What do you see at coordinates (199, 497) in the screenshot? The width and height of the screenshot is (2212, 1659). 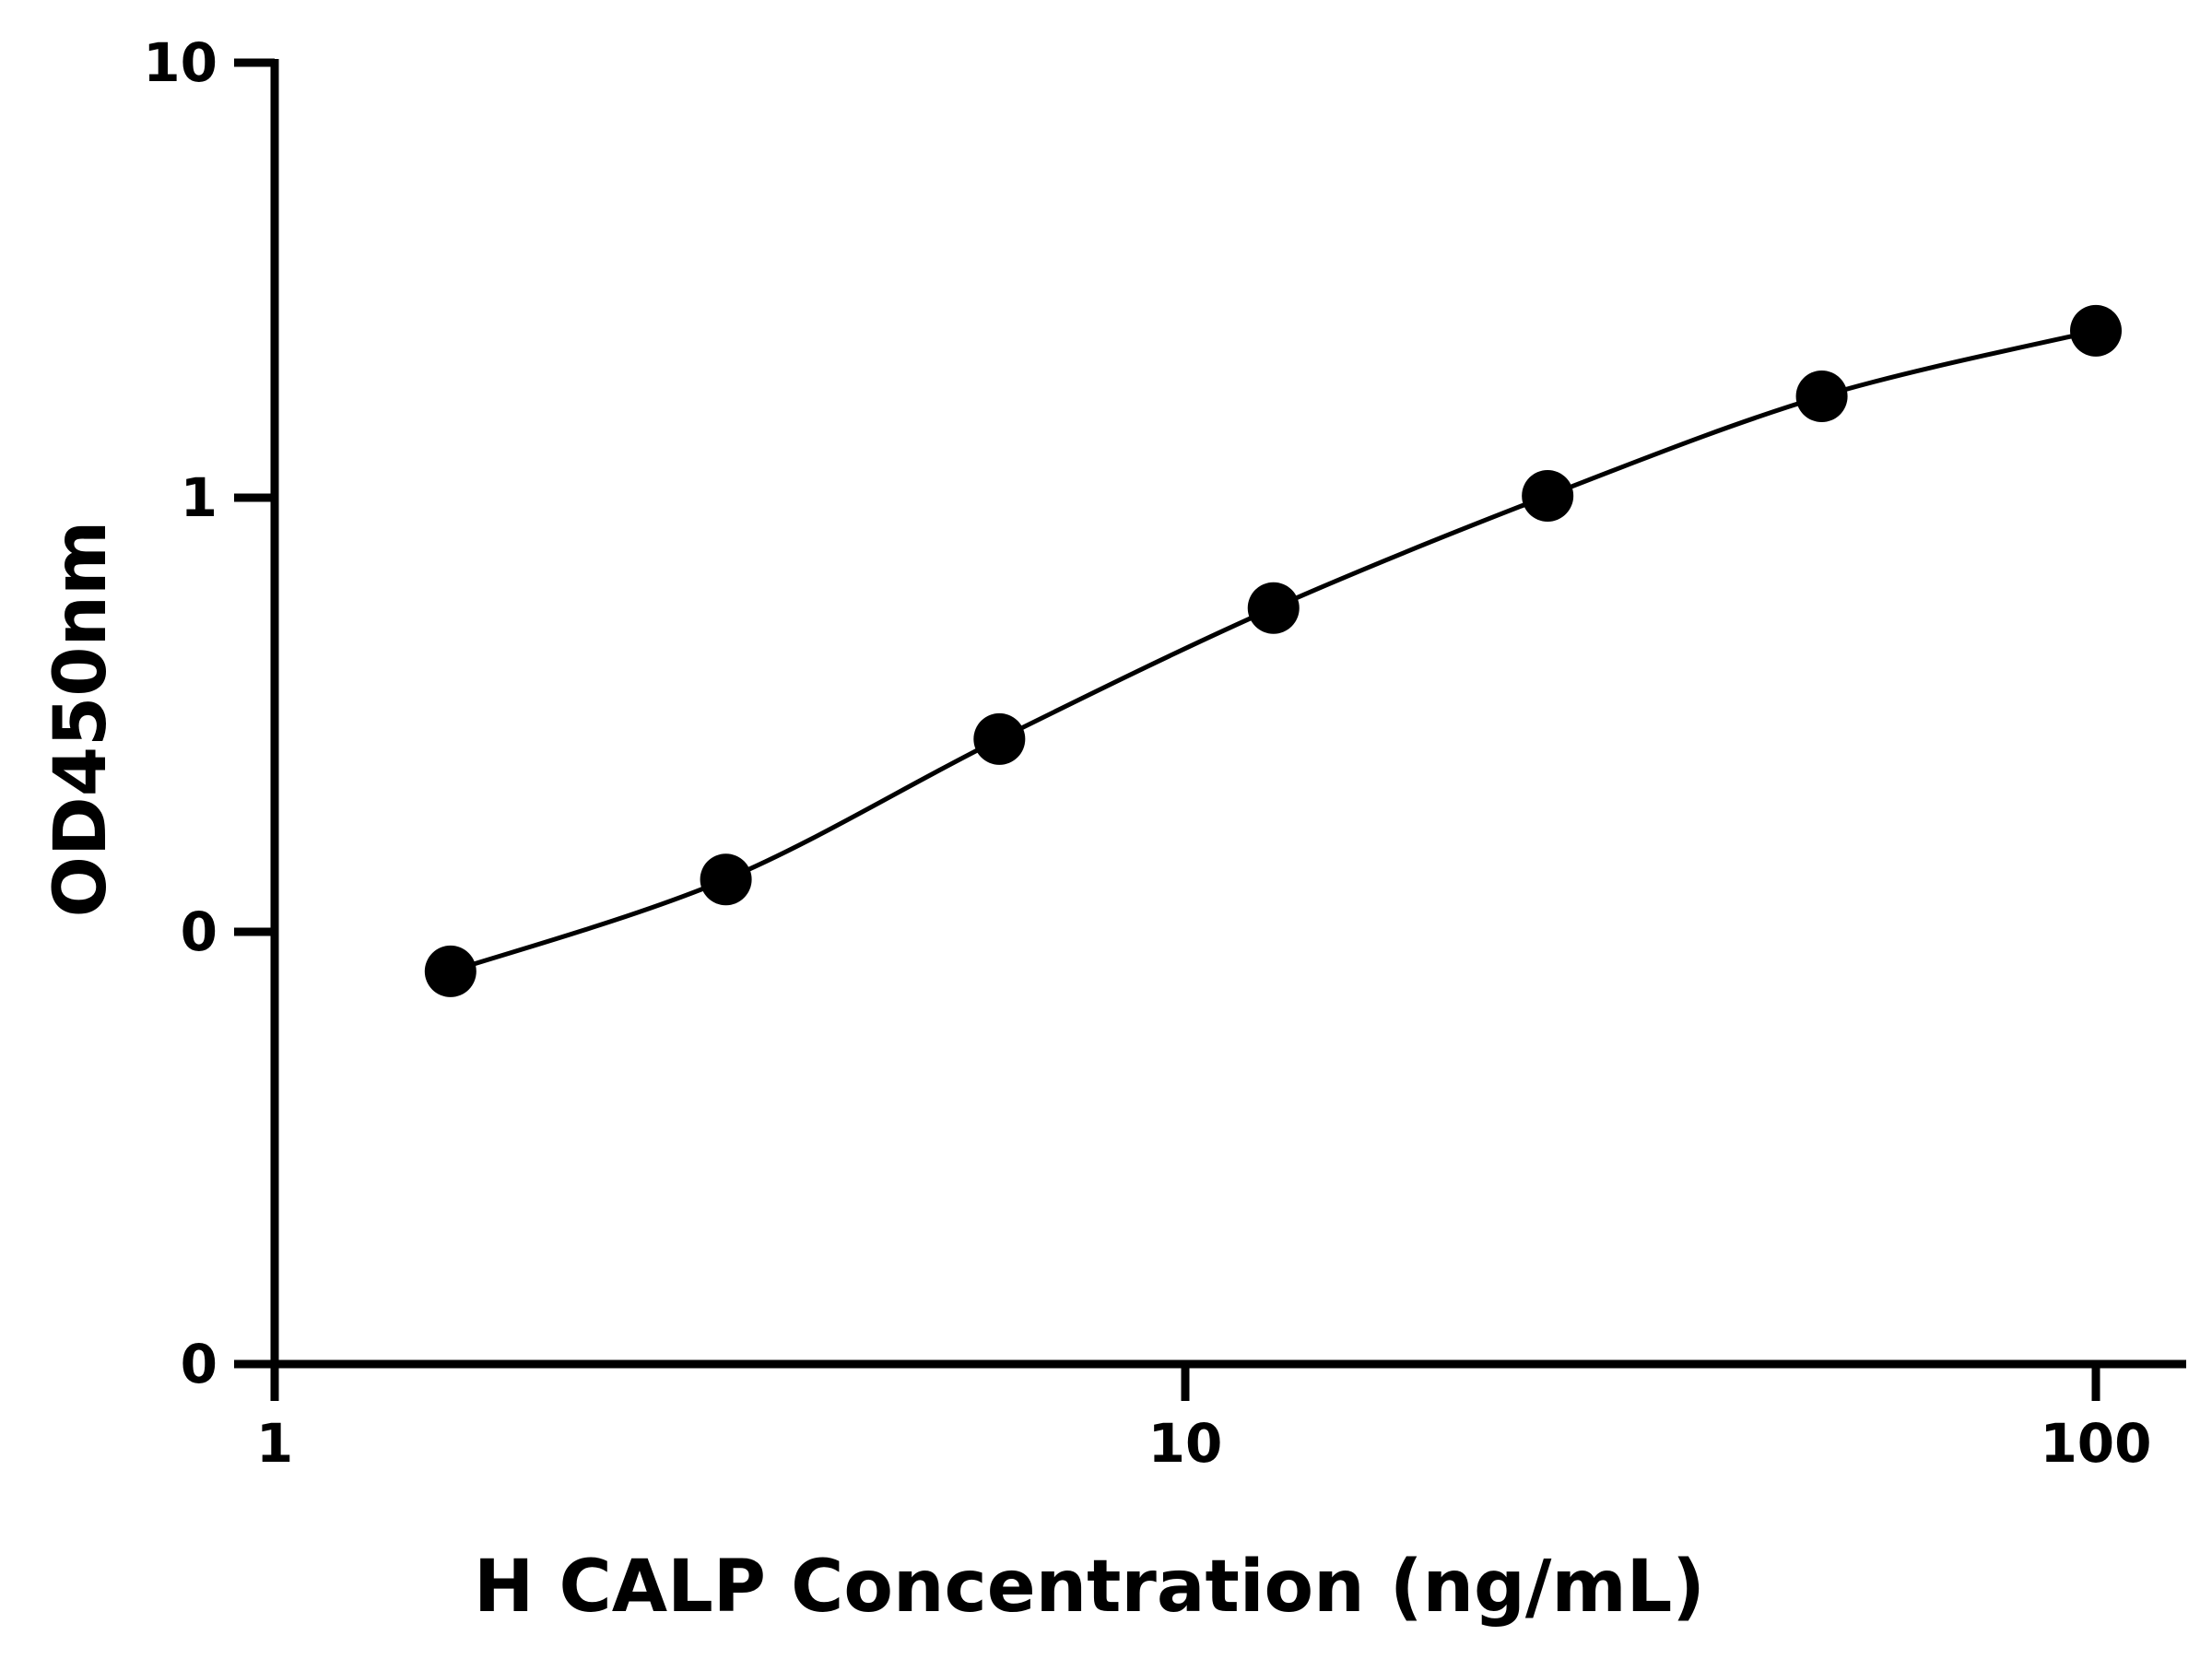 I see `y-tick-label: 1` at bounding box center [199, 497].